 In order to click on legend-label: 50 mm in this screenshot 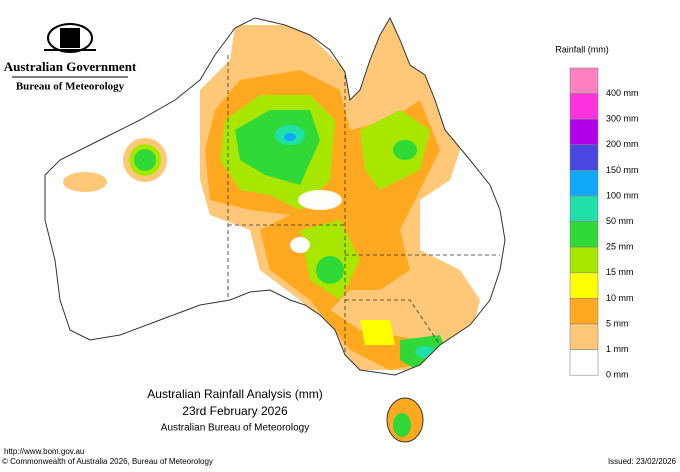, I will do `click(620, 221)`.